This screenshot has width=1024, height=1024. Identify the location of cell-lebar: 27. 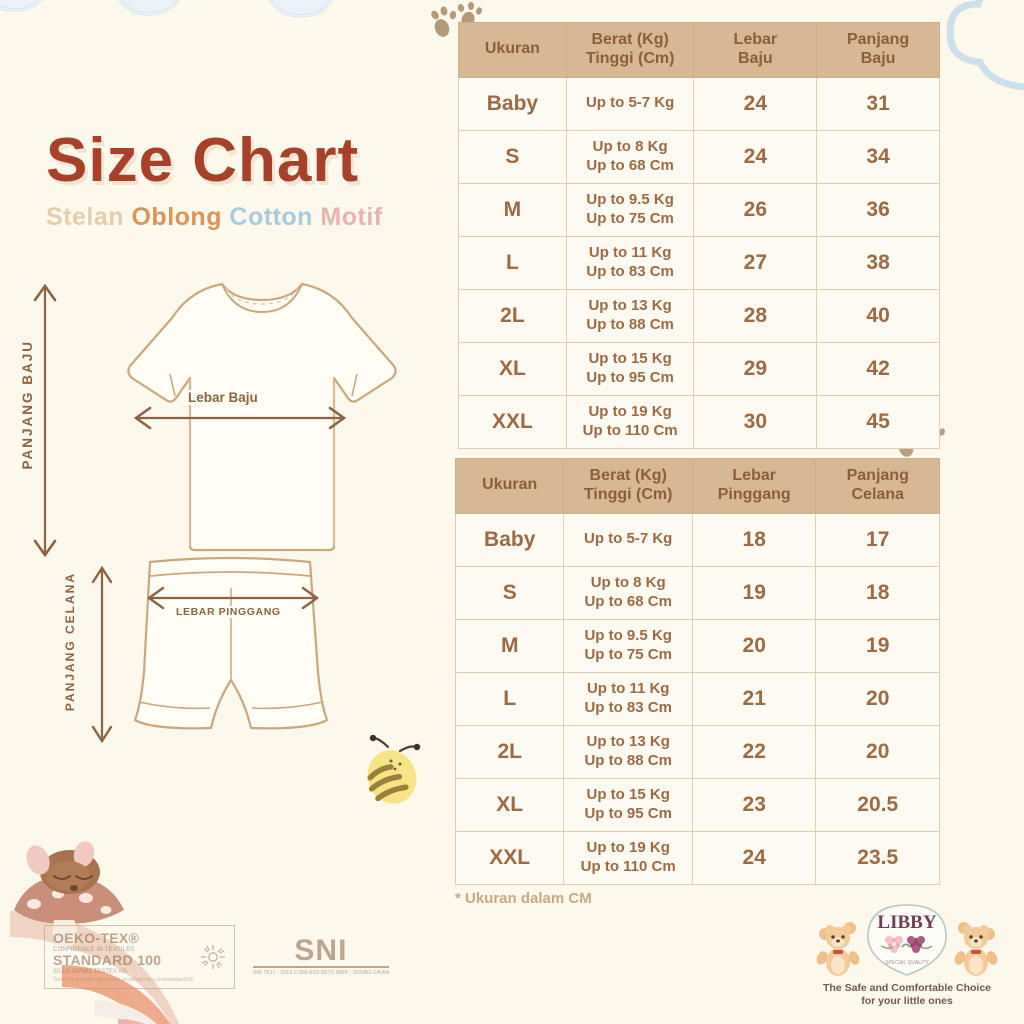
(755, 262).